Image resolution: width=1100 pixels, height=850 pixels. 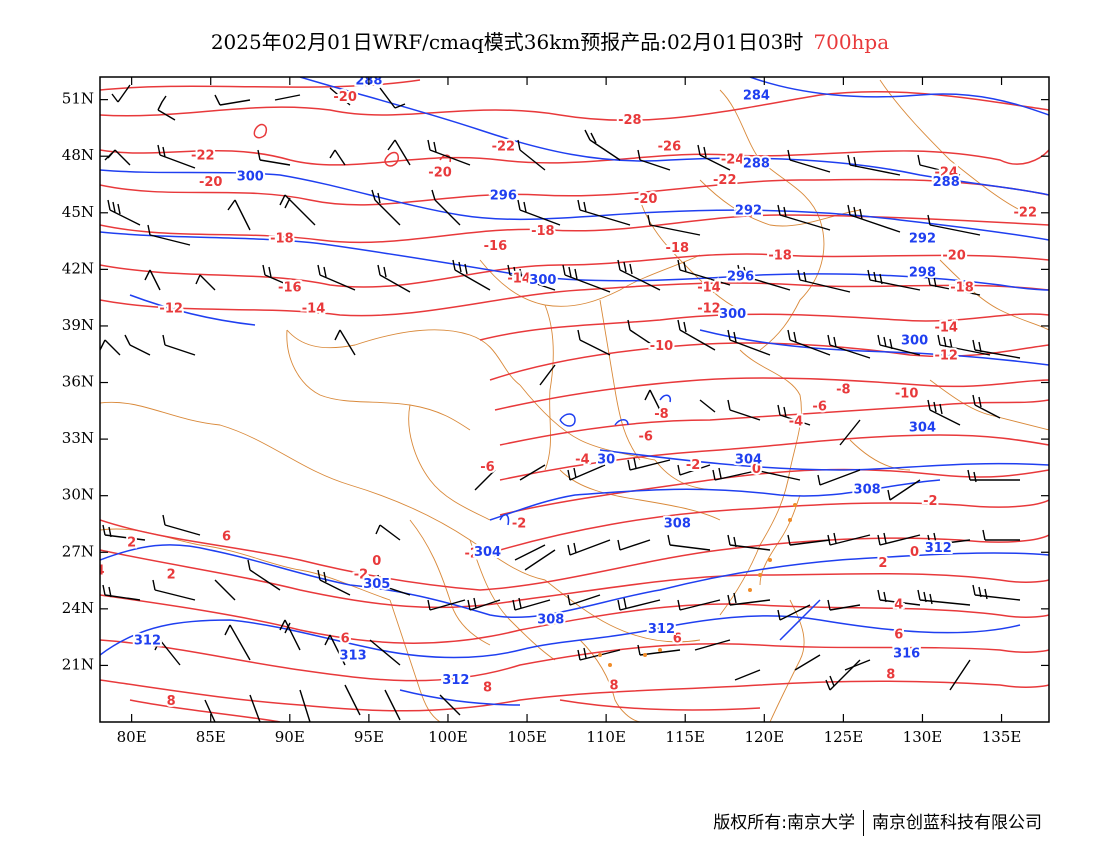 I want to click on isotherm-label: -24, so click(x=946, y=173).